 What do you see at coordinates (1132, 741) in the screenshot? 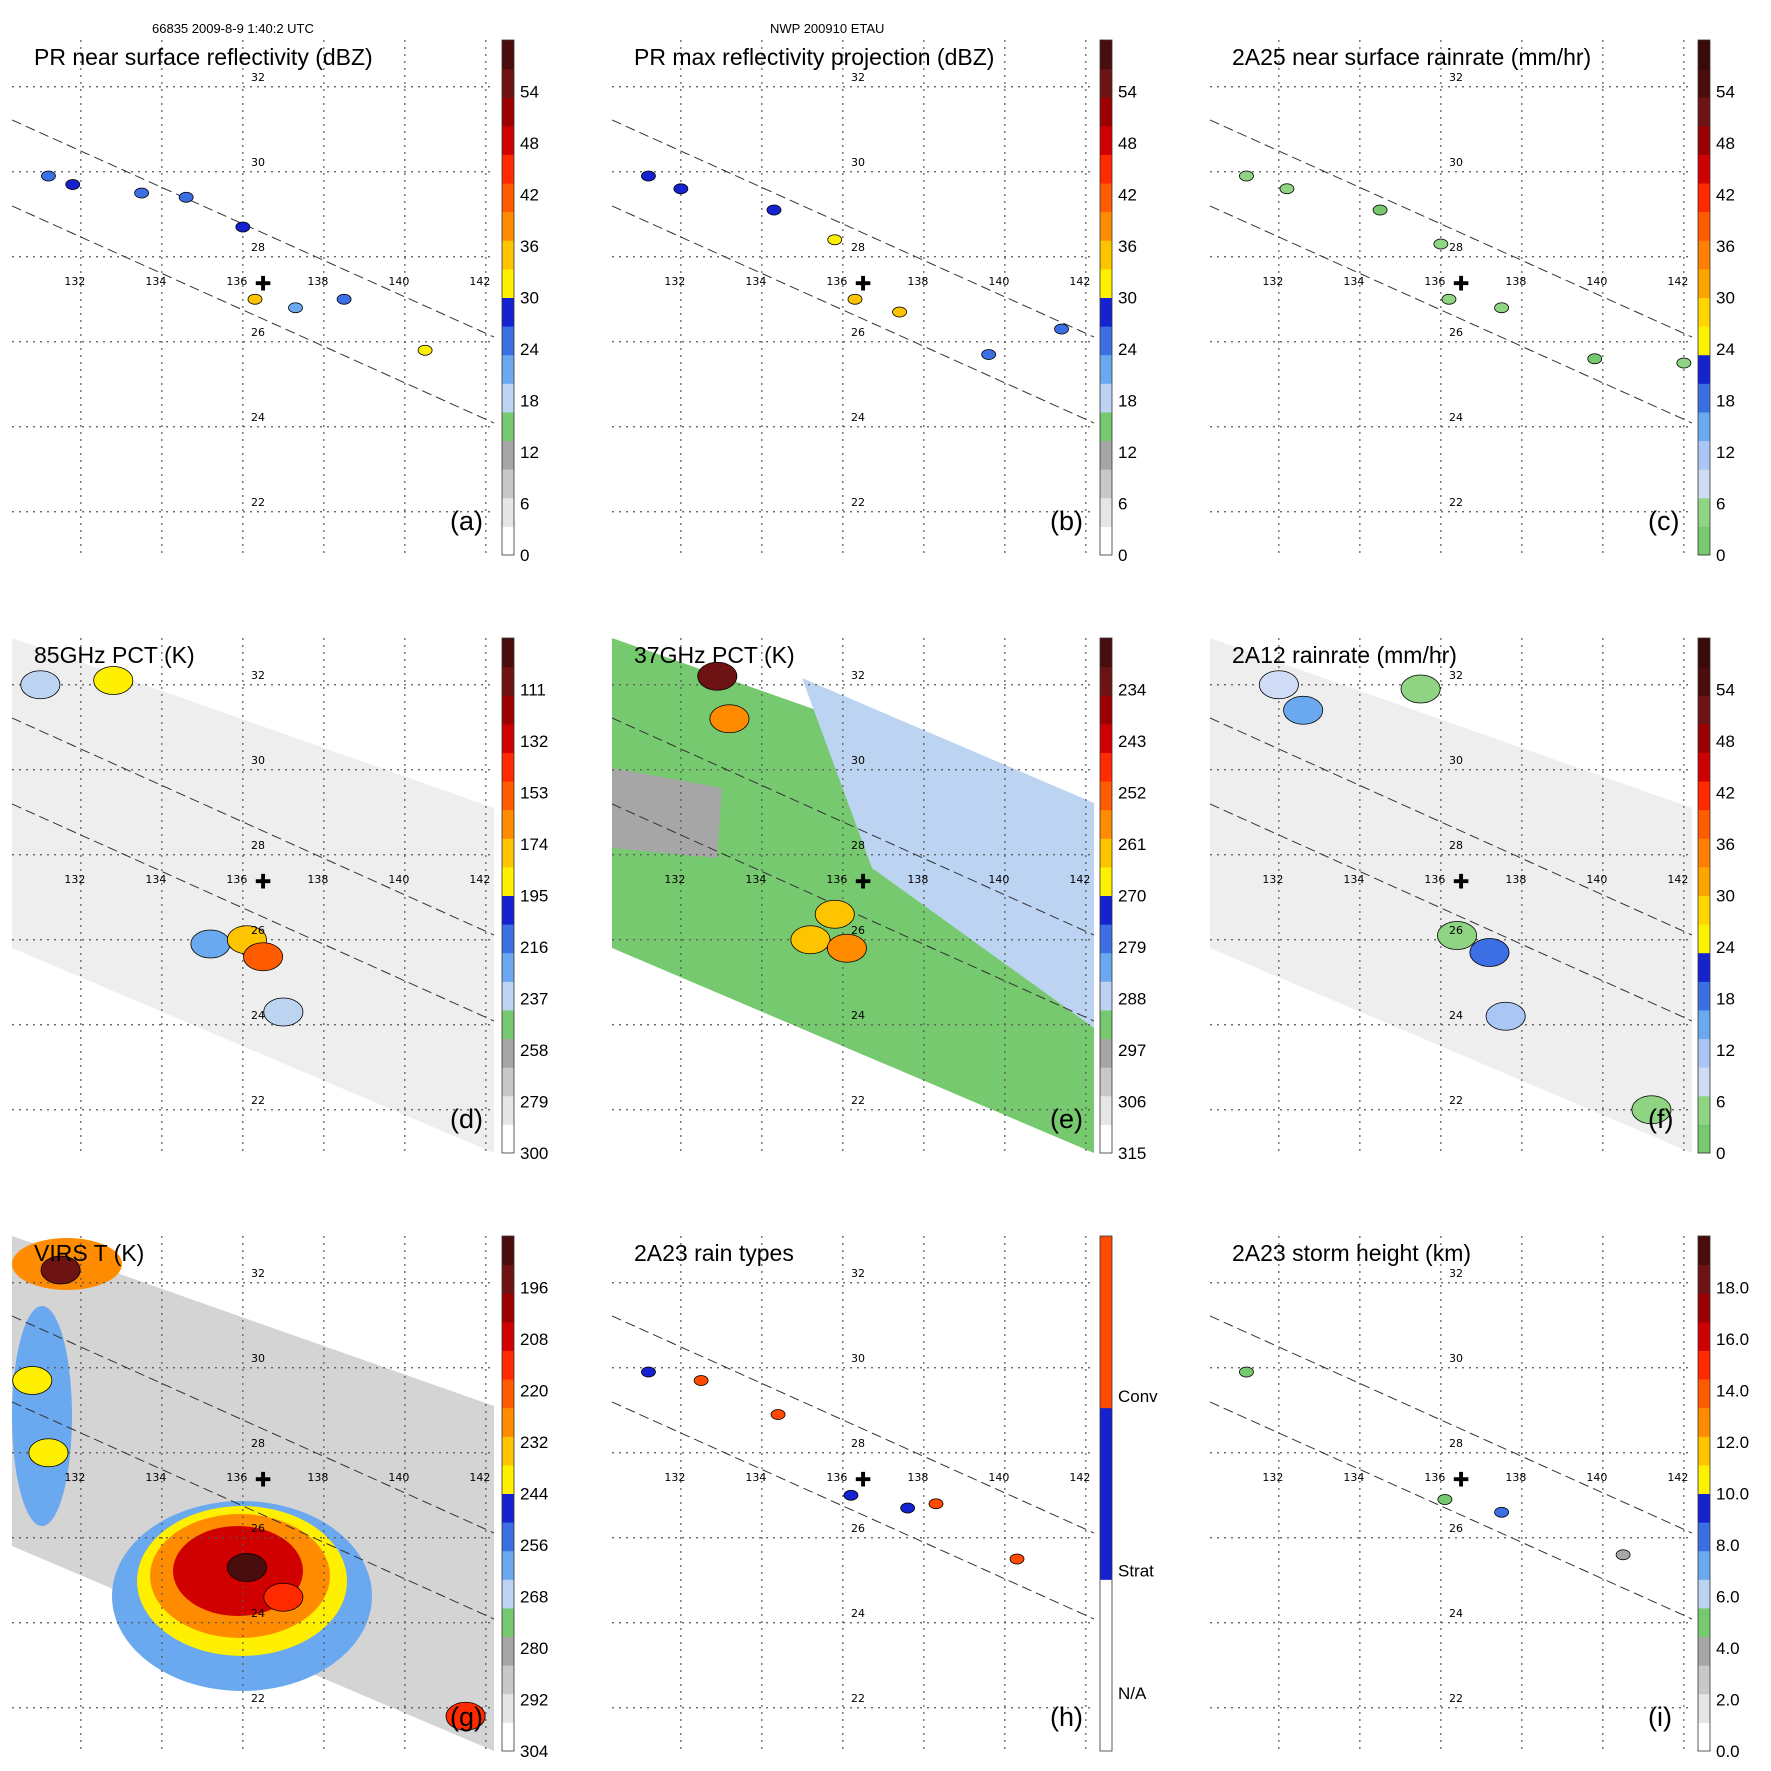
I see `colorbar-label: 243` at bounding box center [1132, 741].